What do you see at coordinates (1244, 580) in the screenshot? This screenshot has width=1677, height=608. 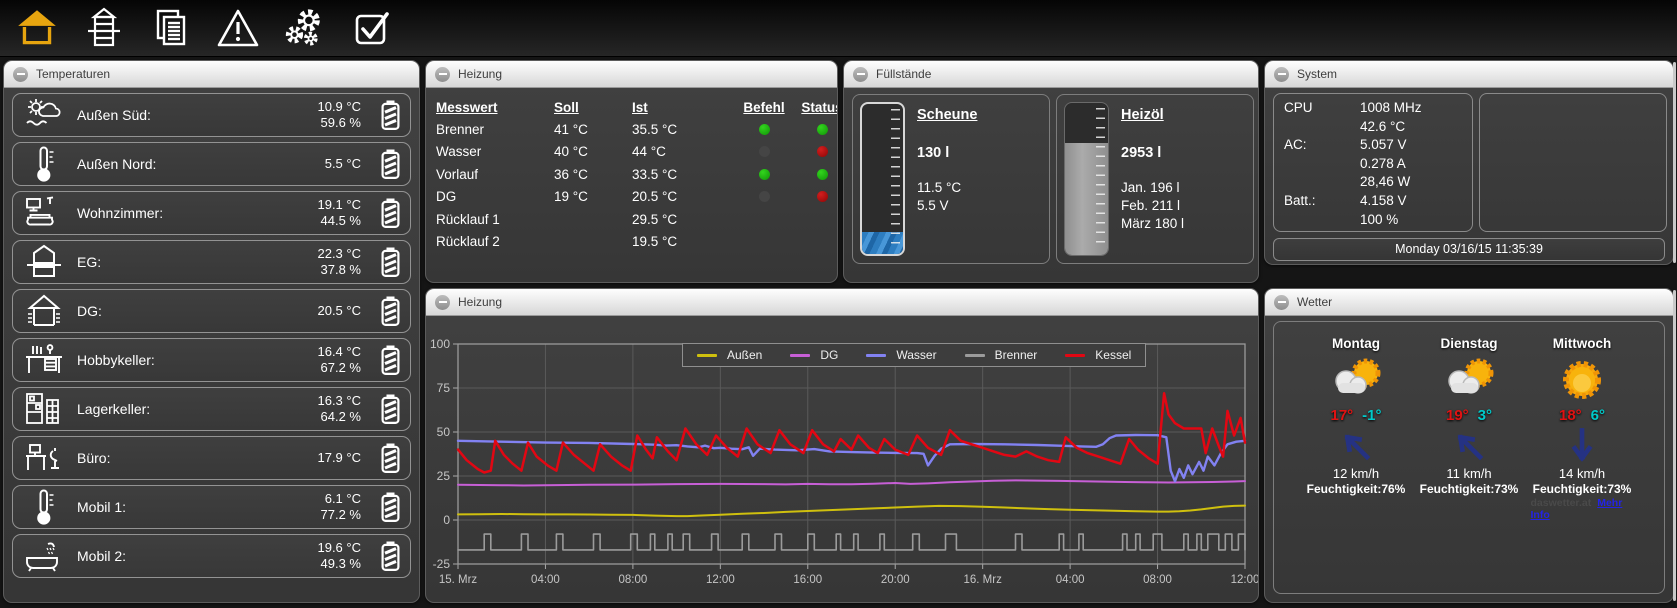 I see `svg-text: 12:00` at bounding box center [1244, 580].